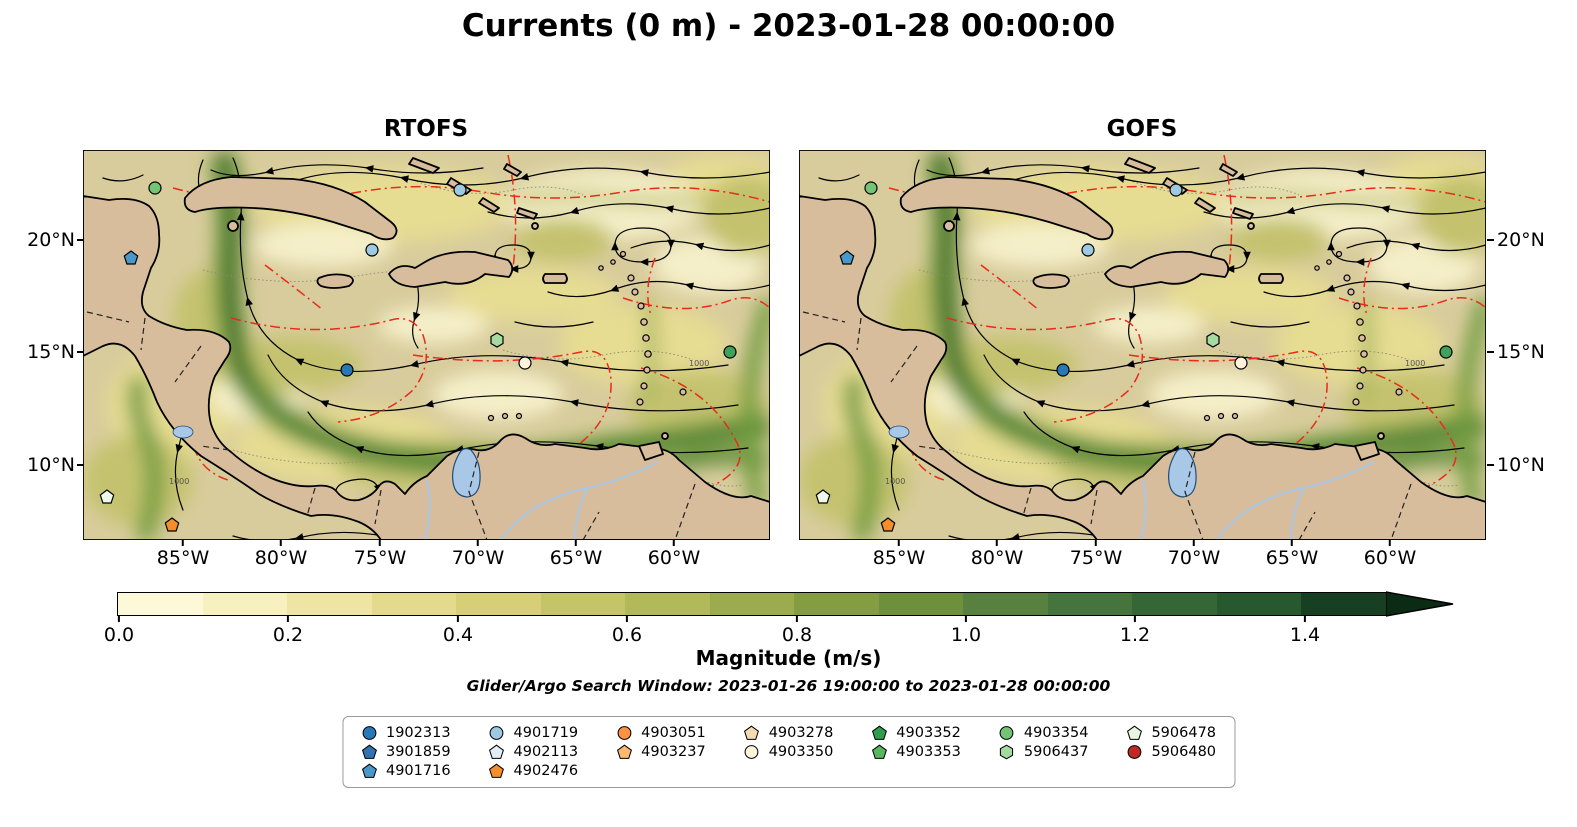 Image resolution: width=1577 pixels, height=827 pixels. What do you see at coordinates (1516, 352) in the screenshot?
I see `lat-tick-15n-right: 15°N` at bounding box center [1516, 352].